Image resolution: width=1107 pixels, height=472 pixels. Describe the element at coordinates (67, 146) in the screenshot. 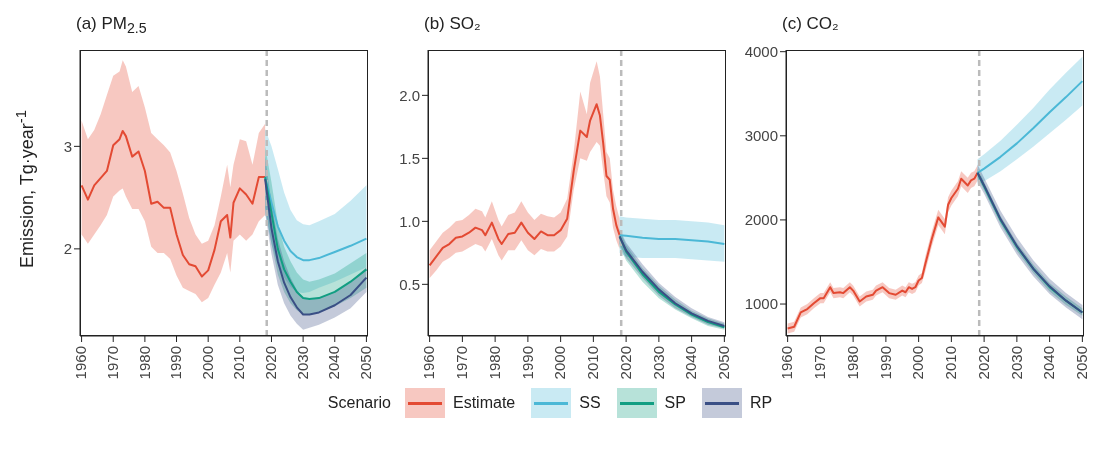

I see `y-tick-label: 3` at that location.